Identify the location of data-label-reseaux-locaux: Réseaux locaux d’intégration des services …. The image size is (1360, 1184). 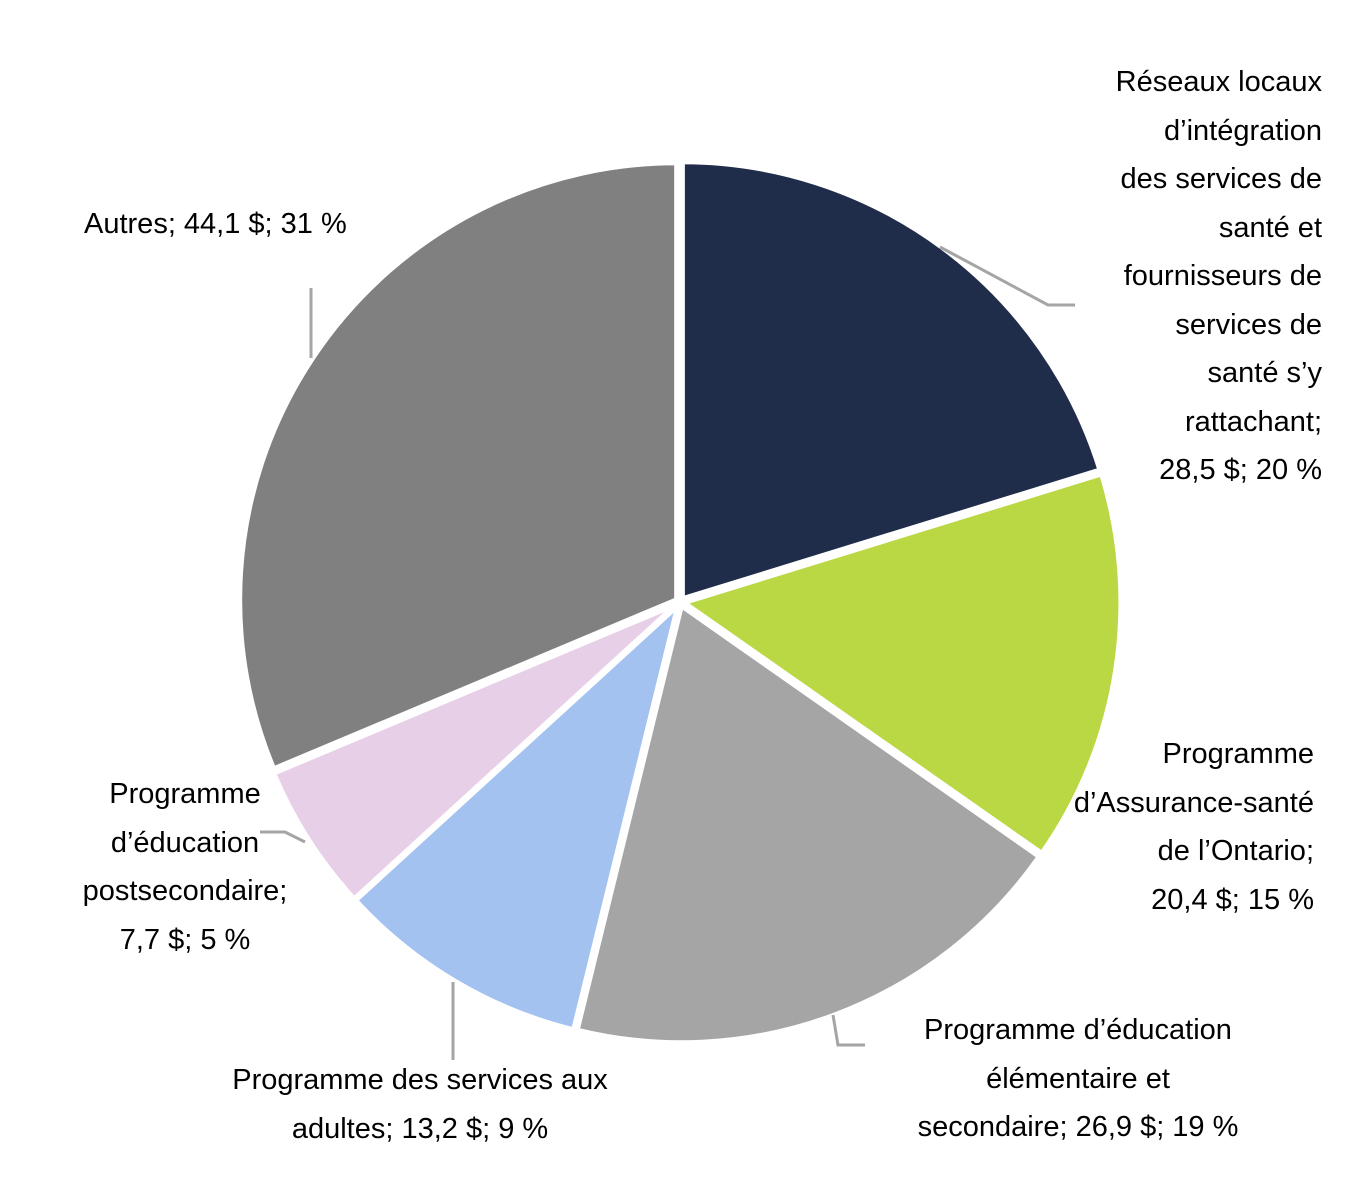
(1219, 276).